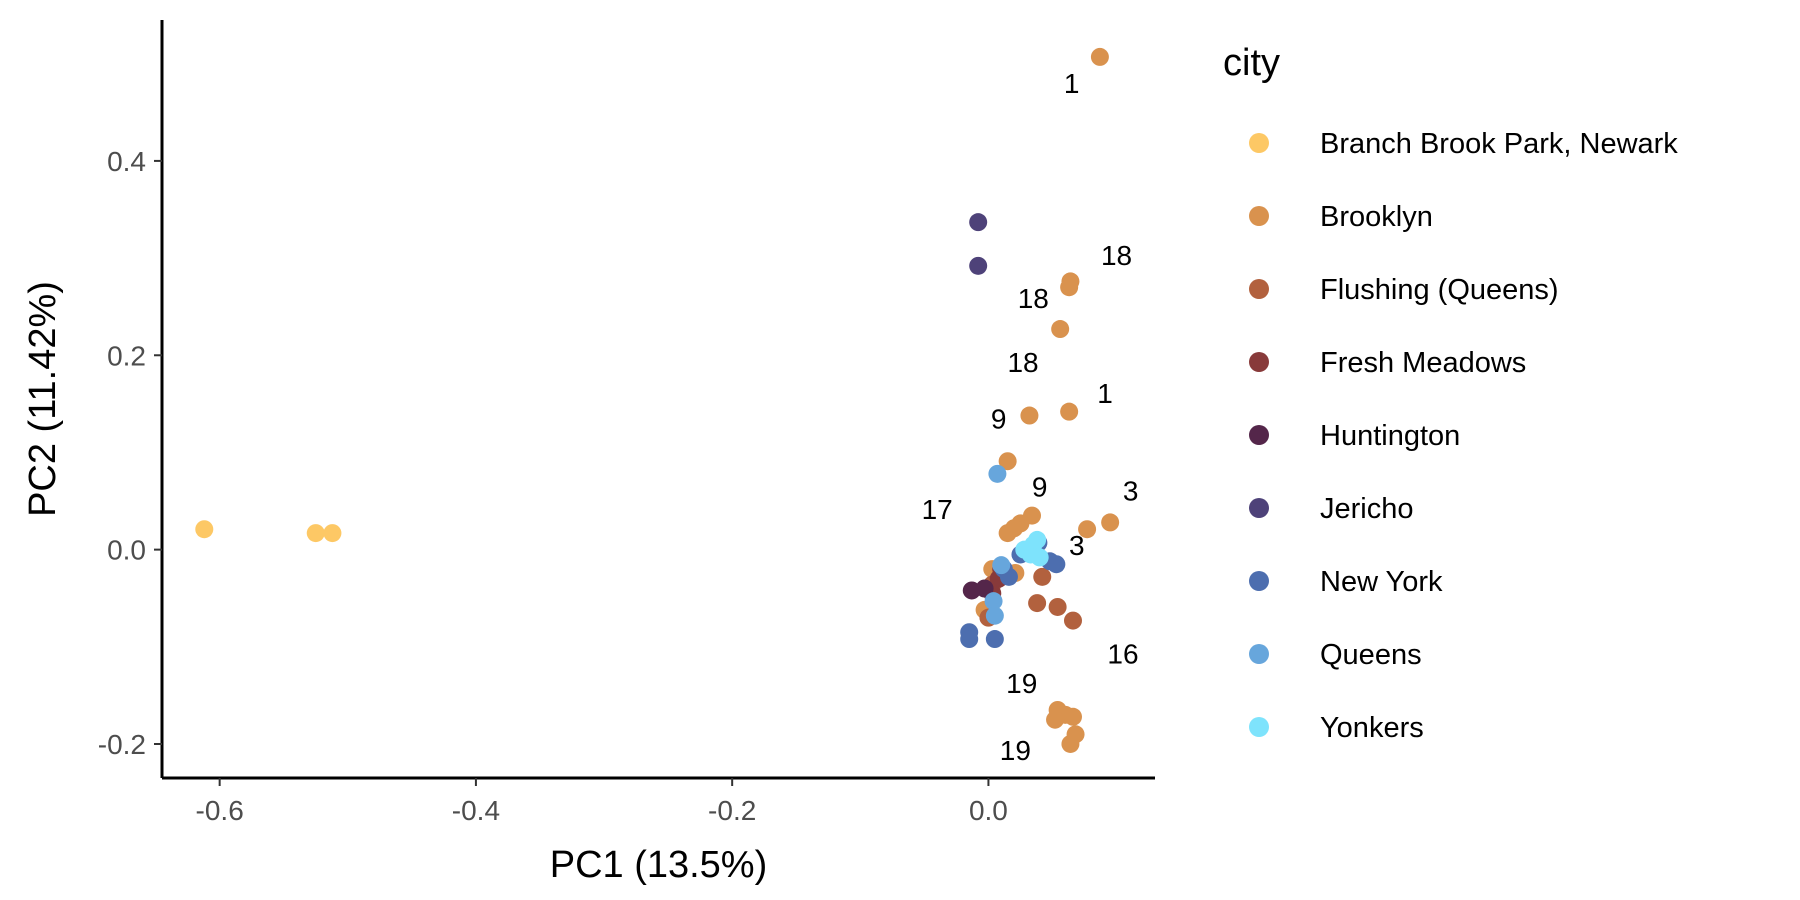  I want to click on legend-label: New York, so click(1381, 582).